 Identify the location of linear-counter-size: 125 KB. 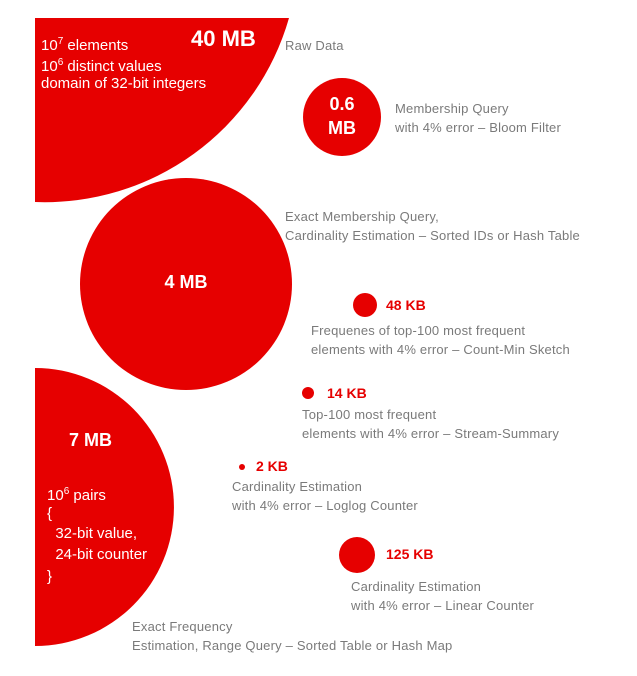
(410, 554).